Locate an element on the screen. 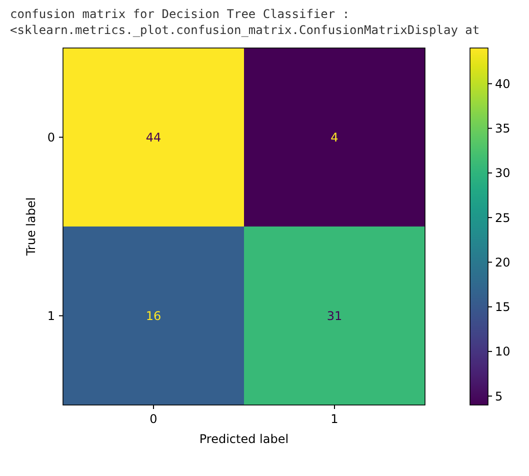 The image size is (529, 476). color-bar-label: 35 is located at coordinates (502, 129).